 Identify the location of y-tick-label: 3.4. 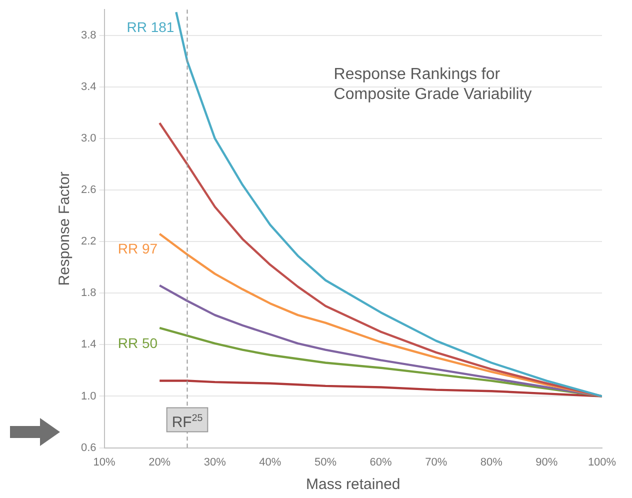
(88, 86).